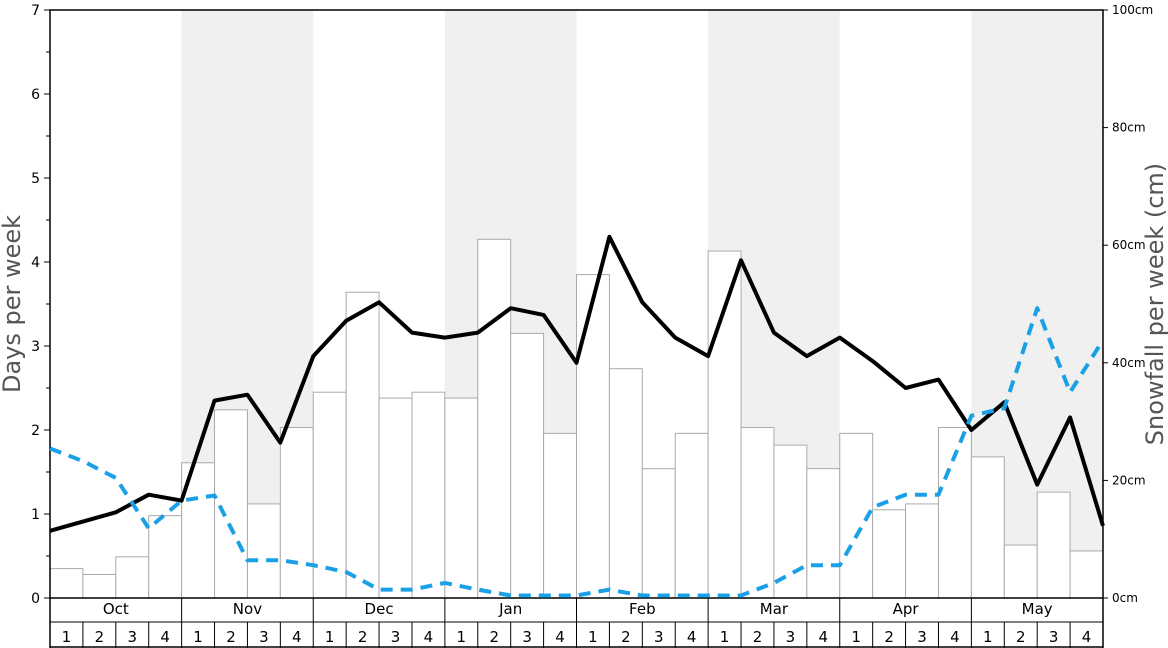 The image size is (1168, 648). I want to click on month-label: Dec, so click(379, 609).